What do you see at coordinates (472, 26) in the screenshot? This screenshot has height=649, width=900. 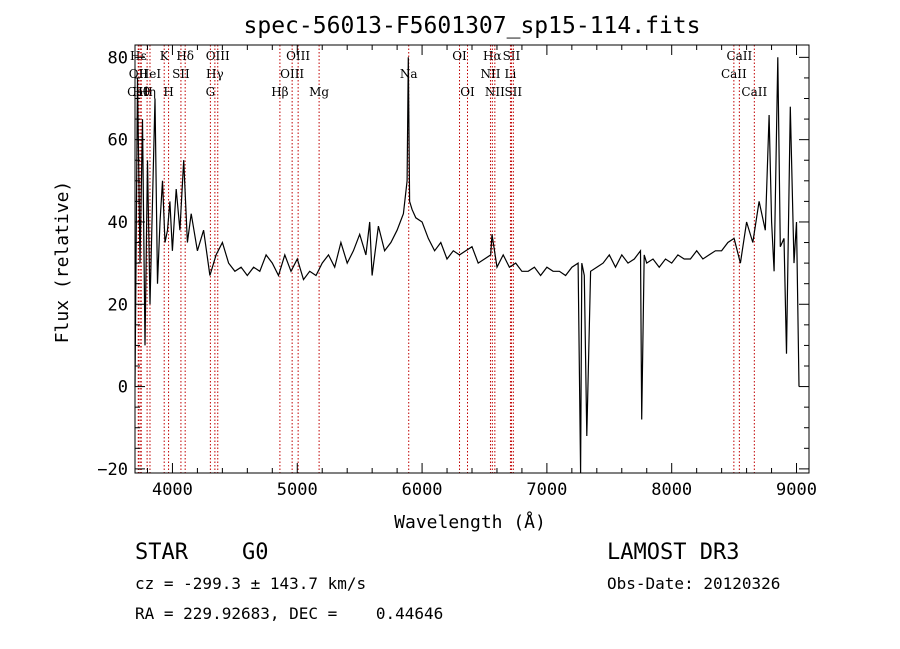 I see `chart-title: spec-56013-F5601307_sp15-114.fits` at bounding box center [472, 26].